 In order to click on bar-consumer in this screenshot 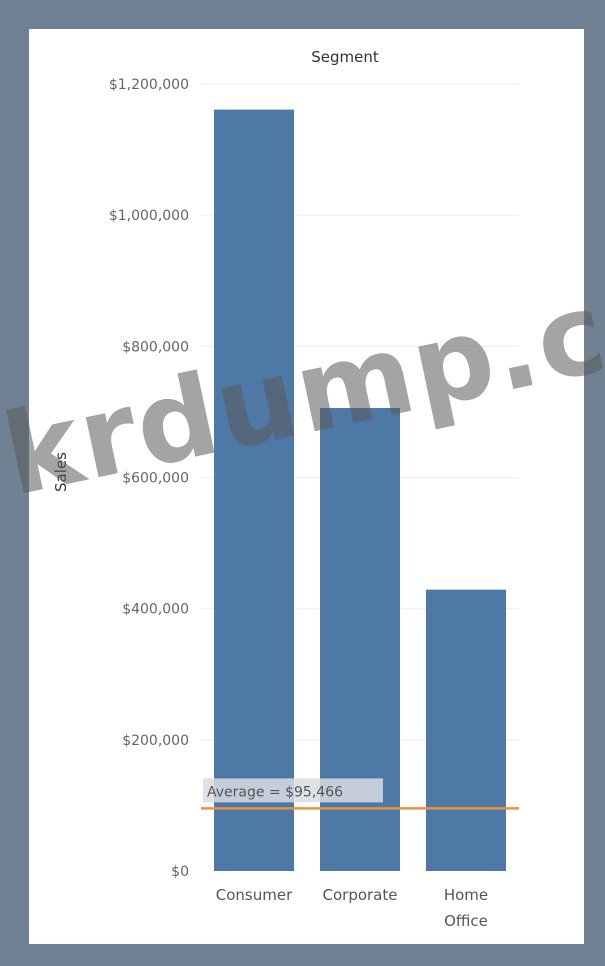, I will do `click(254, 490)`.